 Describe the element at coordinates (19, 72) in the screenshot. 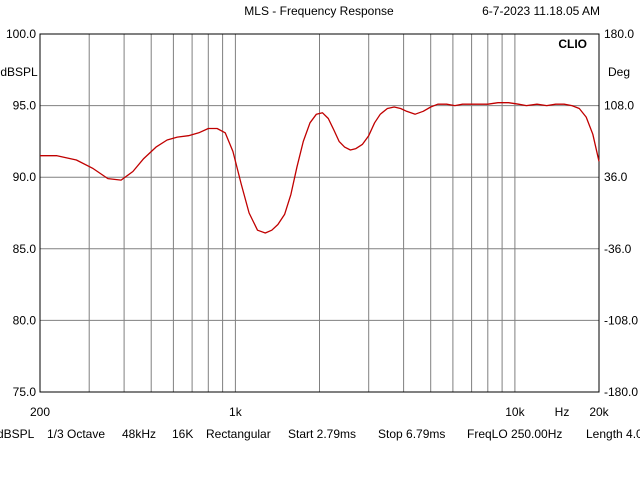

I see `y-axis-label: dBSPL` at that location.